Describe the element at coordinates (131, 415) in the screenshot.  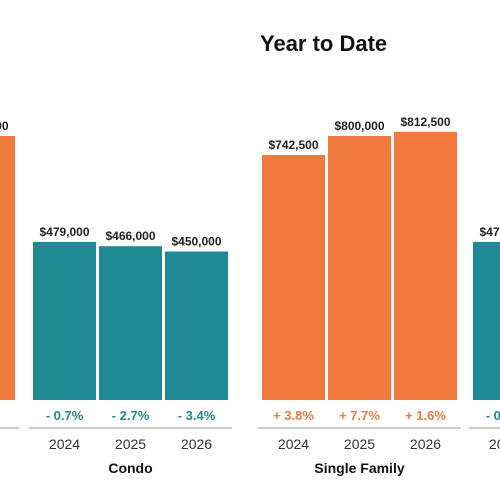
I see `change-label: - 2.7%` at that location.